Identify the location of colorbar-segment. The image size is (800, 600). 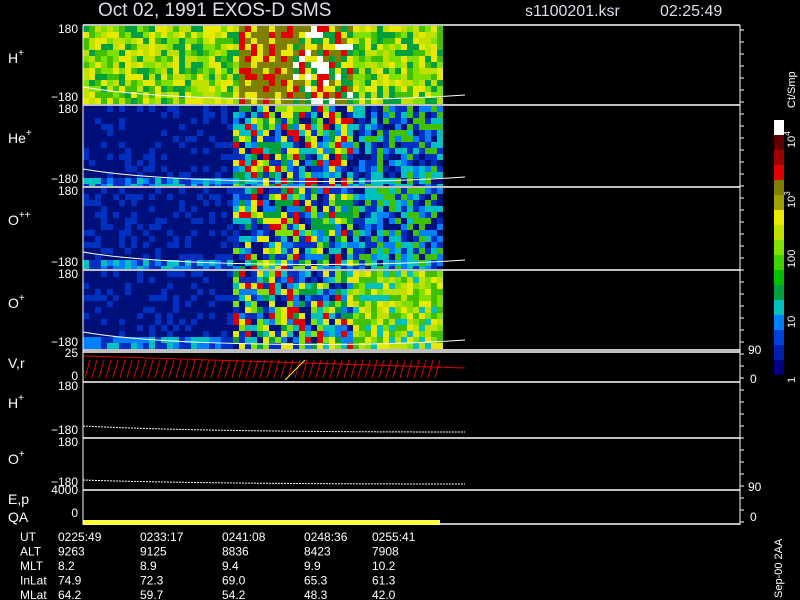
(779, 292).